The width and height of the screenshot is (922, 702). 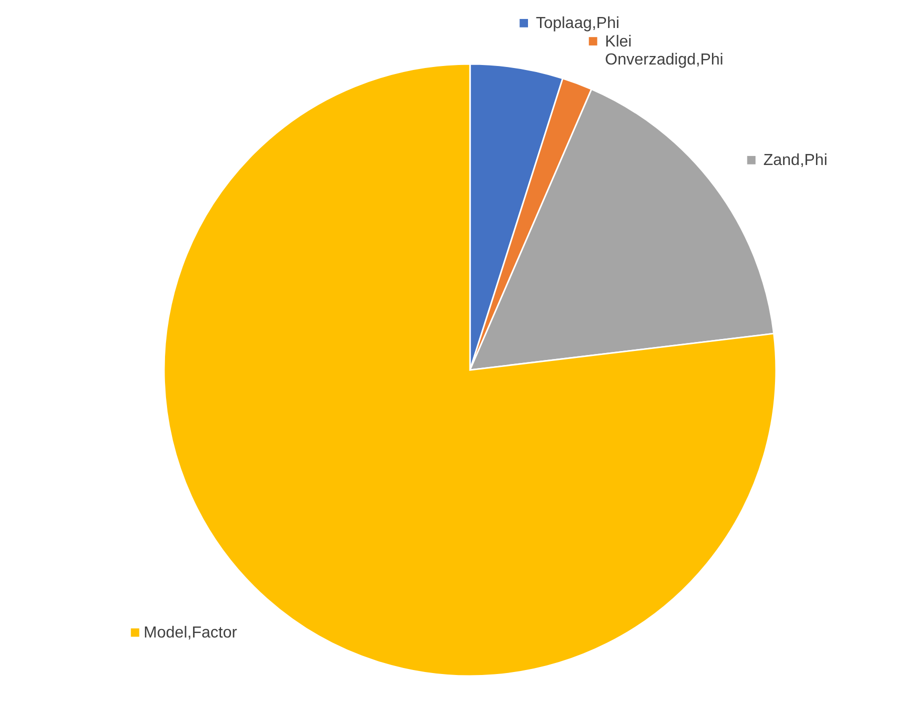 I want to click on legend-label: Klei Onverzadigd,Phi, so click(x=664, y=50).